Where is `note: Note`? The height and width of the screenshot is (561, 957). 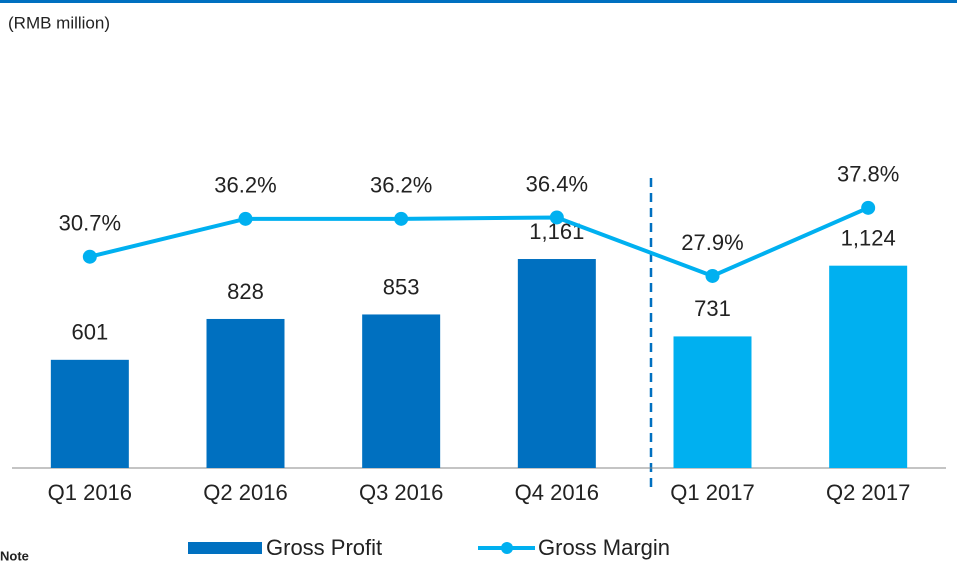
note: Note is located at coordinates (14, 554).